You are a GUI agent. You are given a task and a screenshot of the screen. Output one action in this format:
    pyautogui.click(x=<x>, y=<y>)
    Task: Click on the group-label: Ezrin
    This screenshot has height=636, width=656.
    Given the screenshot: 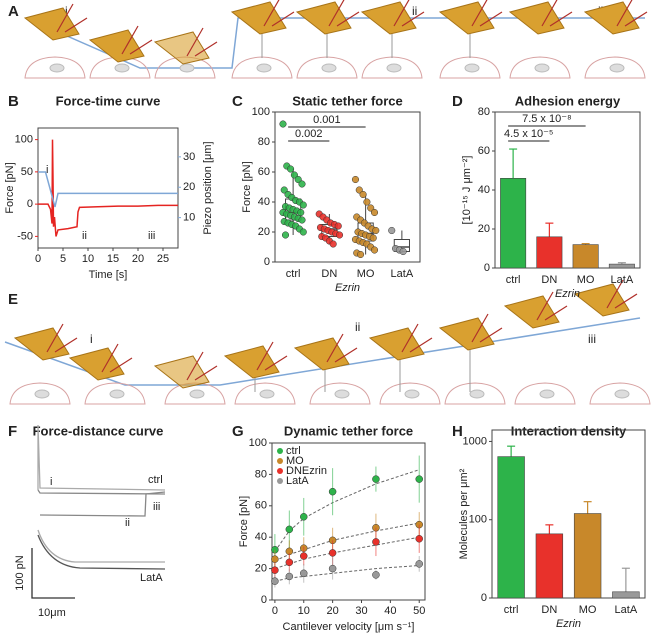 What is the action you would take?
    pyautogui.click(x=567, y=294)
    